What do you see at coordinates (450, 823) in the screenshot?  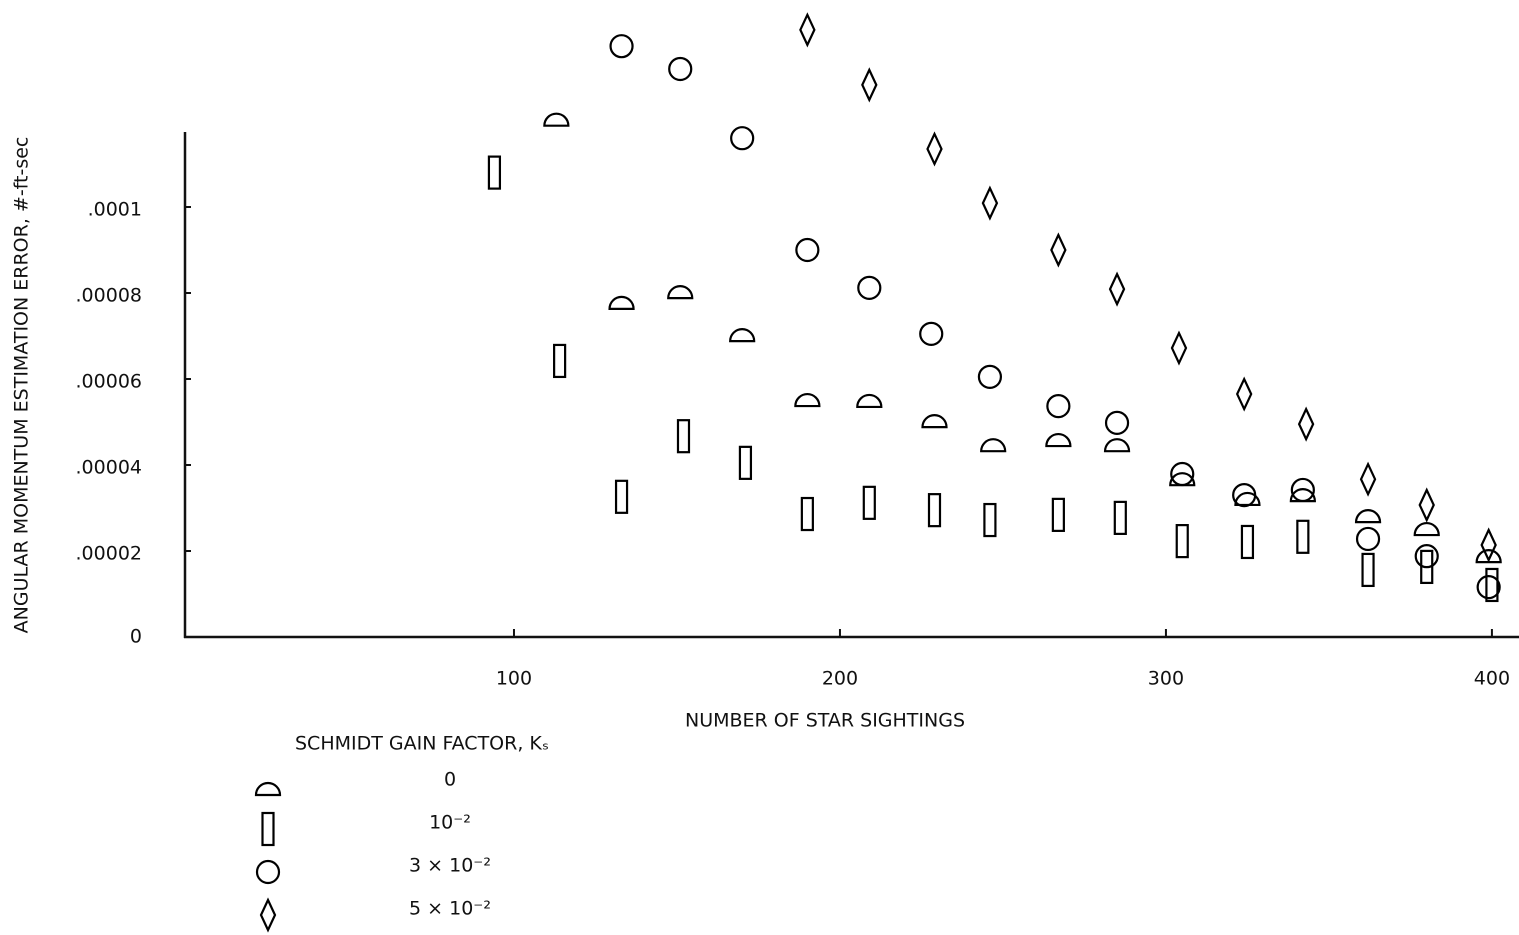 I see `legend-label: 10⁻²` at bounding box center [450, 823].